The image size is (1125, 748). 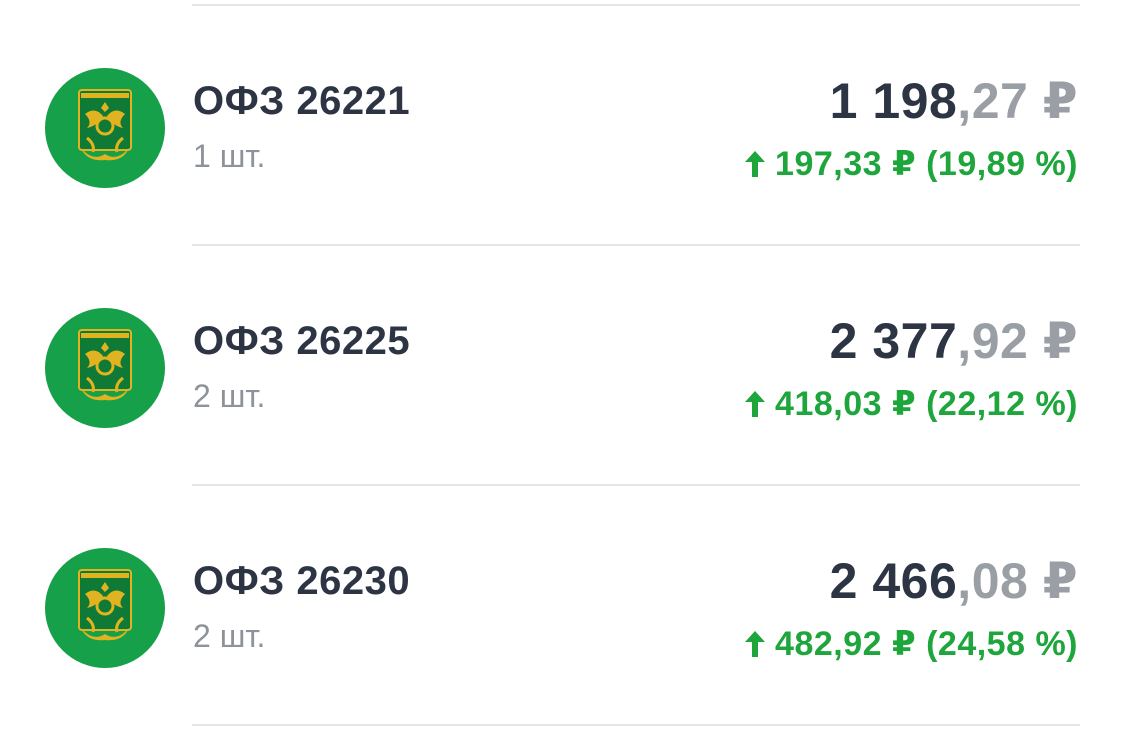 What do you see at coordinates (893, 341) in the screenshot?
I see `price-integer: 2 377` at bounding box center [893, 341].